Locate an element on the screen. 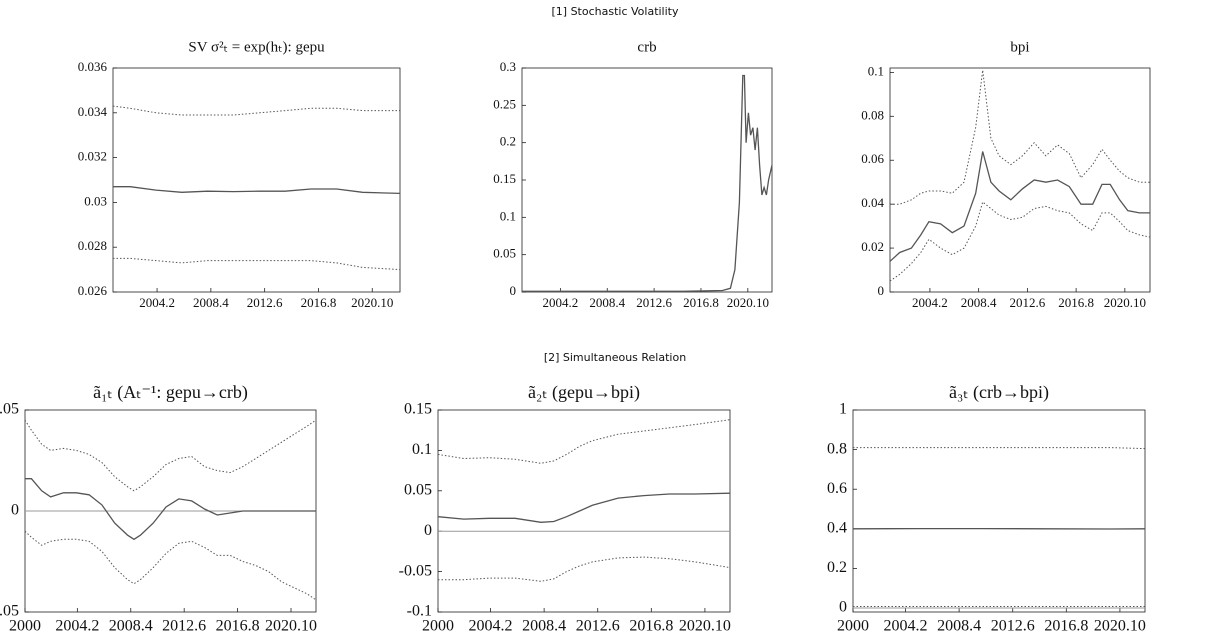 This screenshot has width=1230, height=644. chart-title: SV σ²ₜ = exp(hₜ): gepu is located at coordinates (256, 47).